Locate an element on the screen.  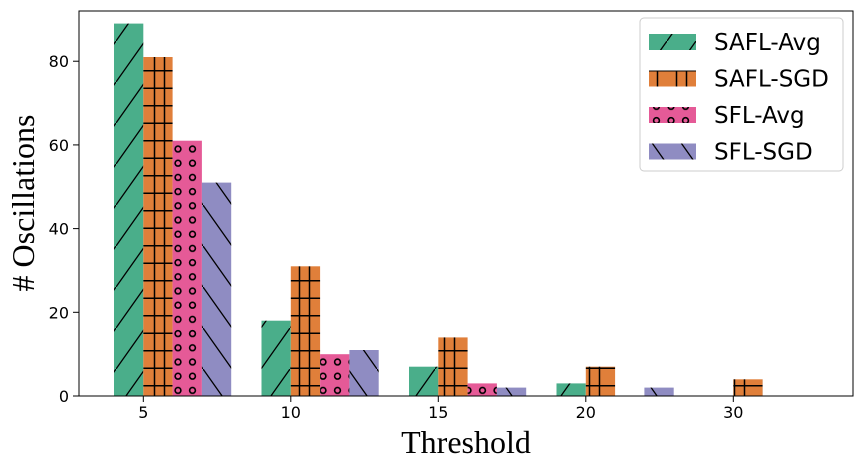
legend-swatch-sfl-sgd is located at coordinates (672, 151).